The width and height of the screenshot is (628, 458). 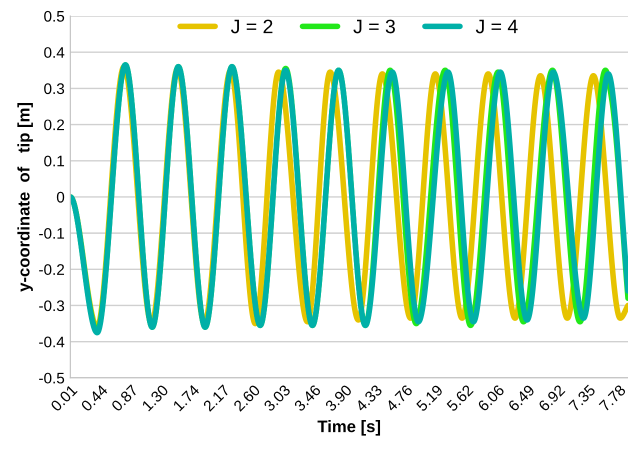 I want to click on y-tick-label: 0.3, so click(x=54, y=88).